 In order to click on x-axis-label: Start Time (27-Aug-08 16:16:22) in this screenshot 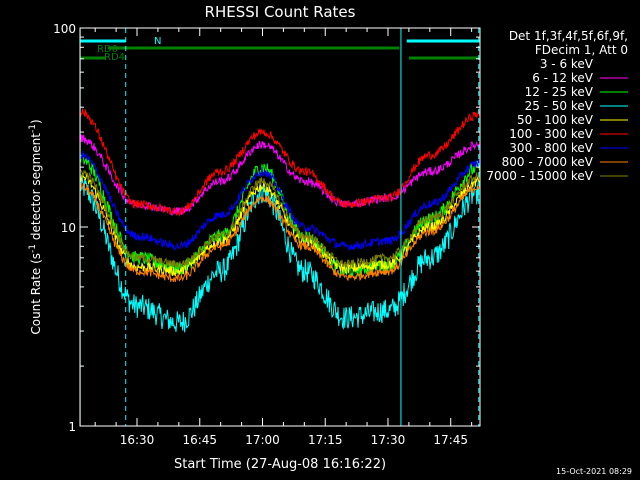, I will do `click(280, 464)`.